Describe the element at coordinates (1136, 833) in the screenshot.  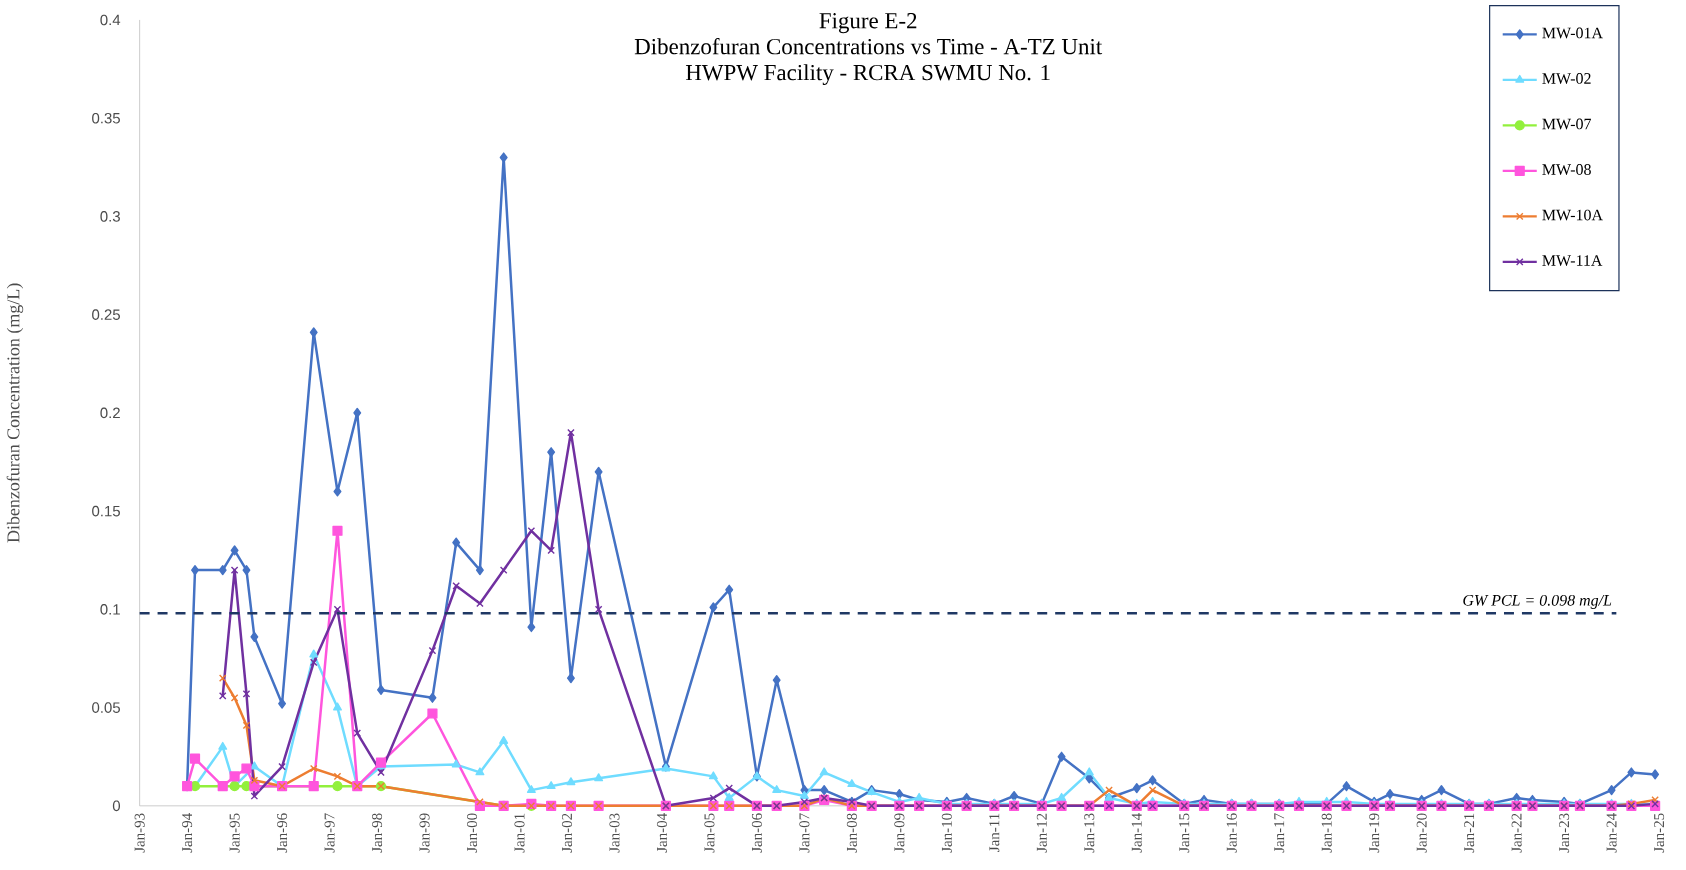
I see `x-tick-label: Jan-14` at that location.